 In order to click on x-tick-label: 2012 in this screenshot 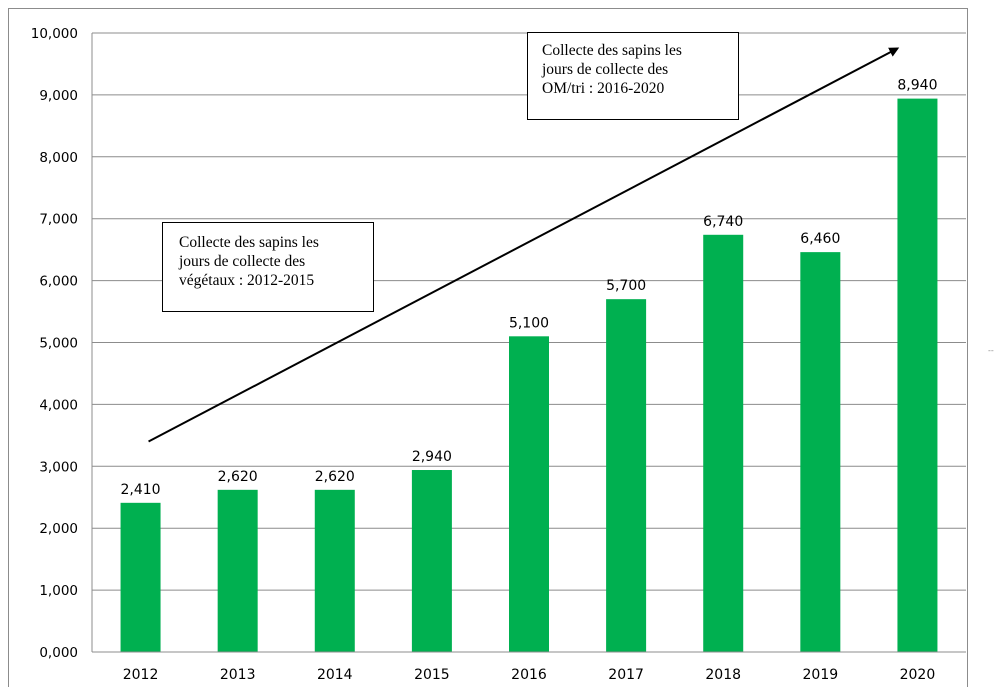, I will do `click(141, 675)`.